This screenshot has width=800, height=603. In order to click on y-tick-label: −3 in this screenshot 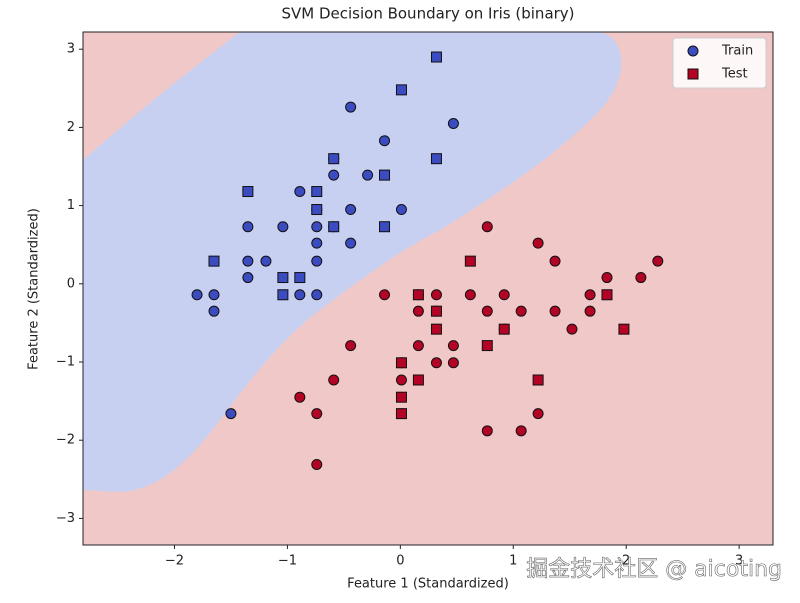, I will do `click(65, 518)`.